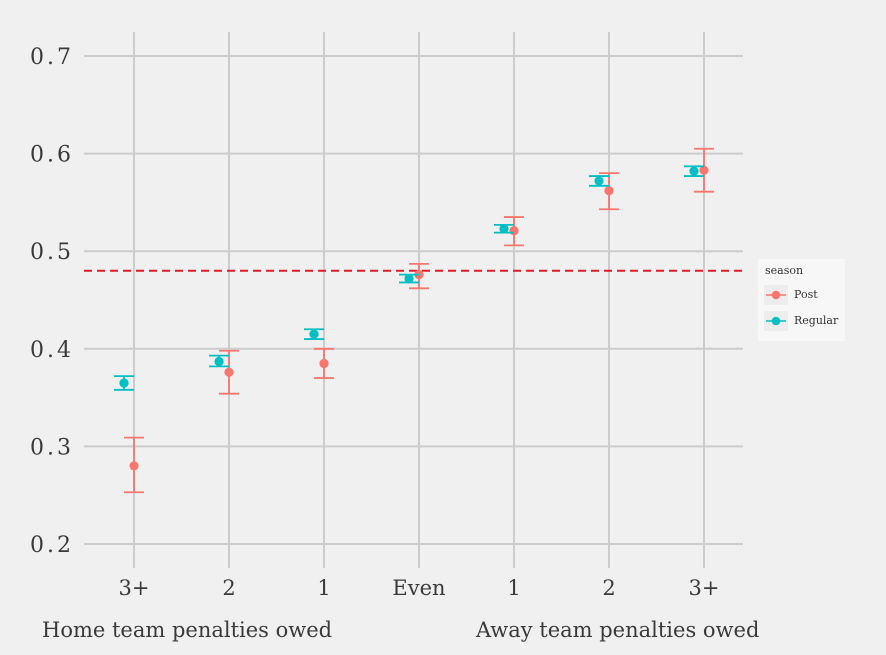 Image resolution: width=886 pixels, height=655 pixels. What do you see at coordinates (52, 545) in the screenshot?
I see `y-tick-label: 0.2` at bounding box center [52, 545].